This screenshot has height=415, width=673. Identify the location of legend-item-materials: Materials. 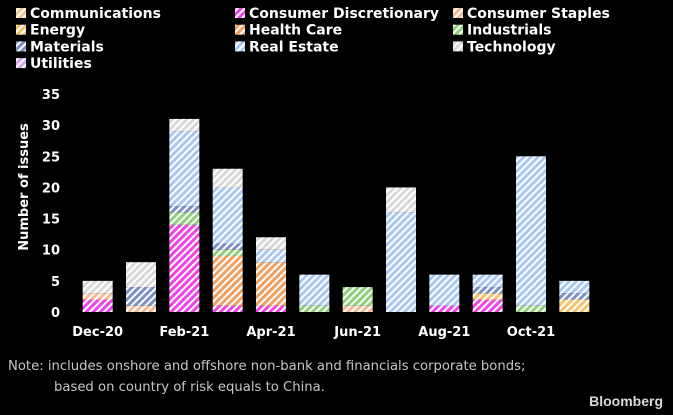
(60, 47).